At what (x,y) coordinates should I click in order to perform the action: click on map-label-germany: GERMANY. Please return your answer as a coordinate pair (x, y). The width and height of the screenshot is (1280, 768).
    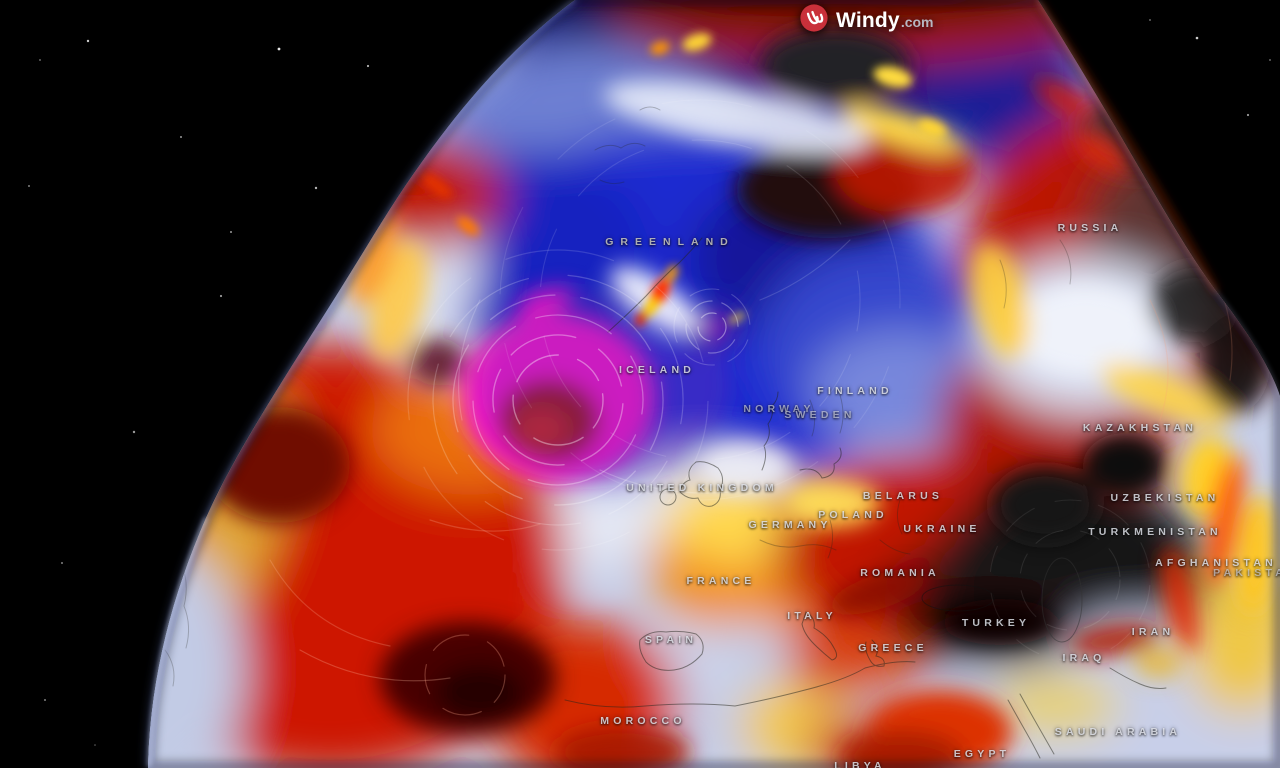
    Looking at the image, I should click on (790, 525).